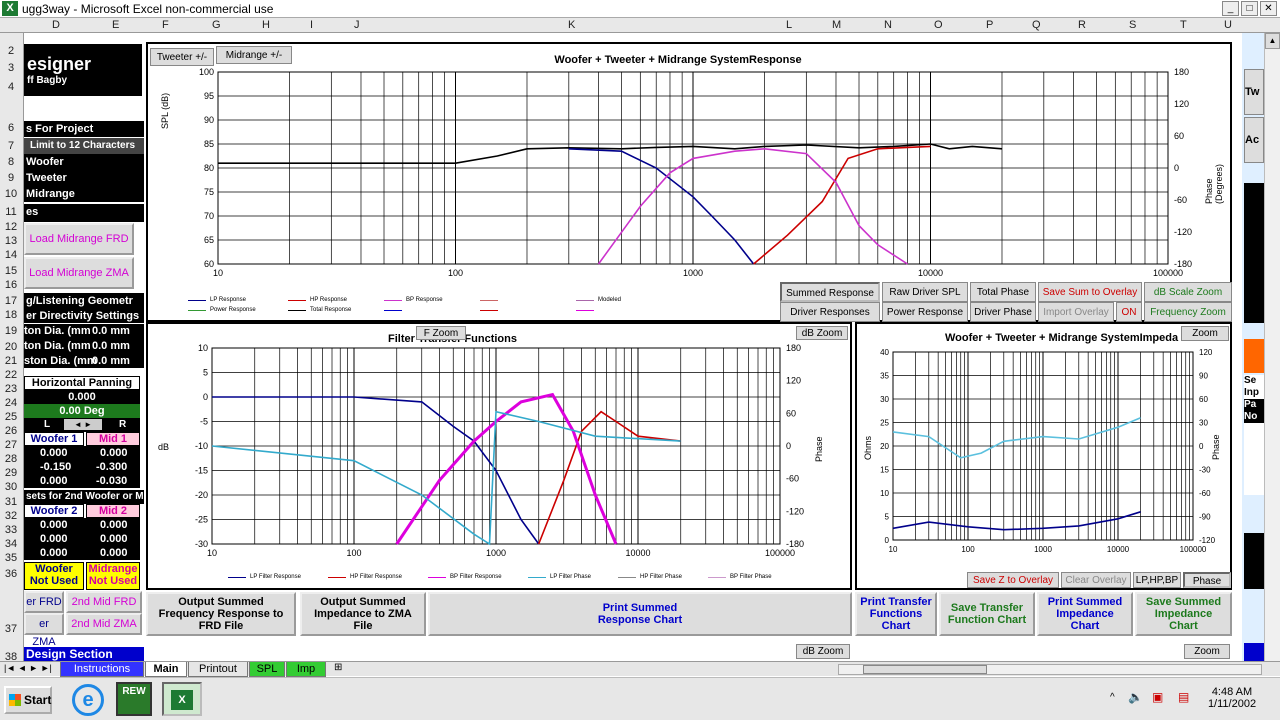 The width and height of the screenshot is (1280, 720). I want to click on m2-offset-a: 0.000, so click(114, 525).